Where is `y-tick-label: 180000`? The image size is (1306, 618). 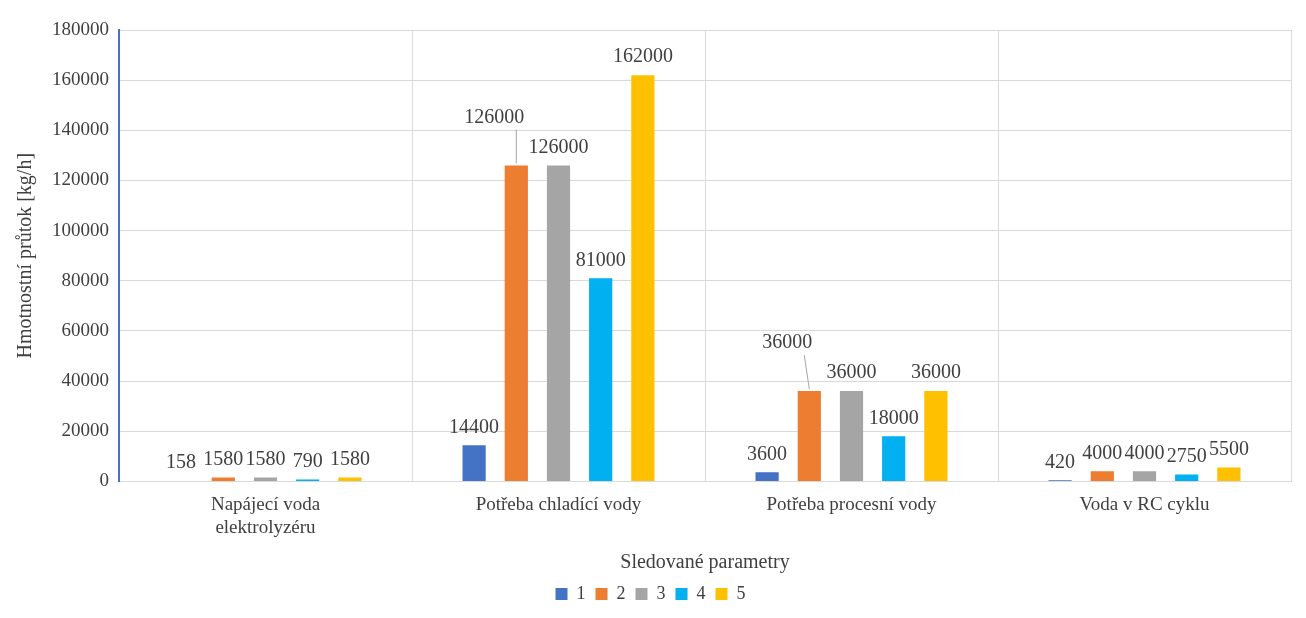
y-tick-label: 180000 is located at coordinates (80, 28).